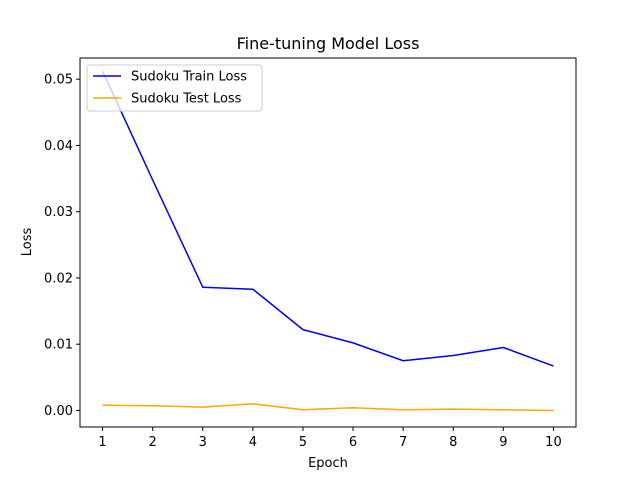  What do you see at coordinates (62, 246) in the screenshot?
I see `y-axis: 0.00 0.01 0.02 0.03 0.04 0.05` at bounding box center [62, 246].